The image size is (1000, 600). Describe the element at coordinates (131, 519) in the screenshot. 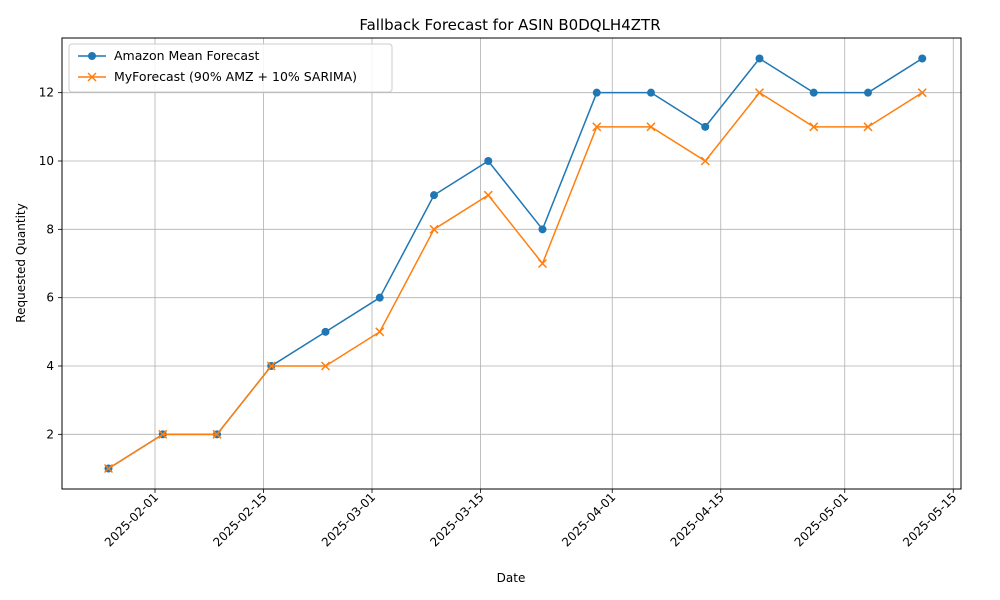

I see `x-tick-label: 2025-02-01` at that location.